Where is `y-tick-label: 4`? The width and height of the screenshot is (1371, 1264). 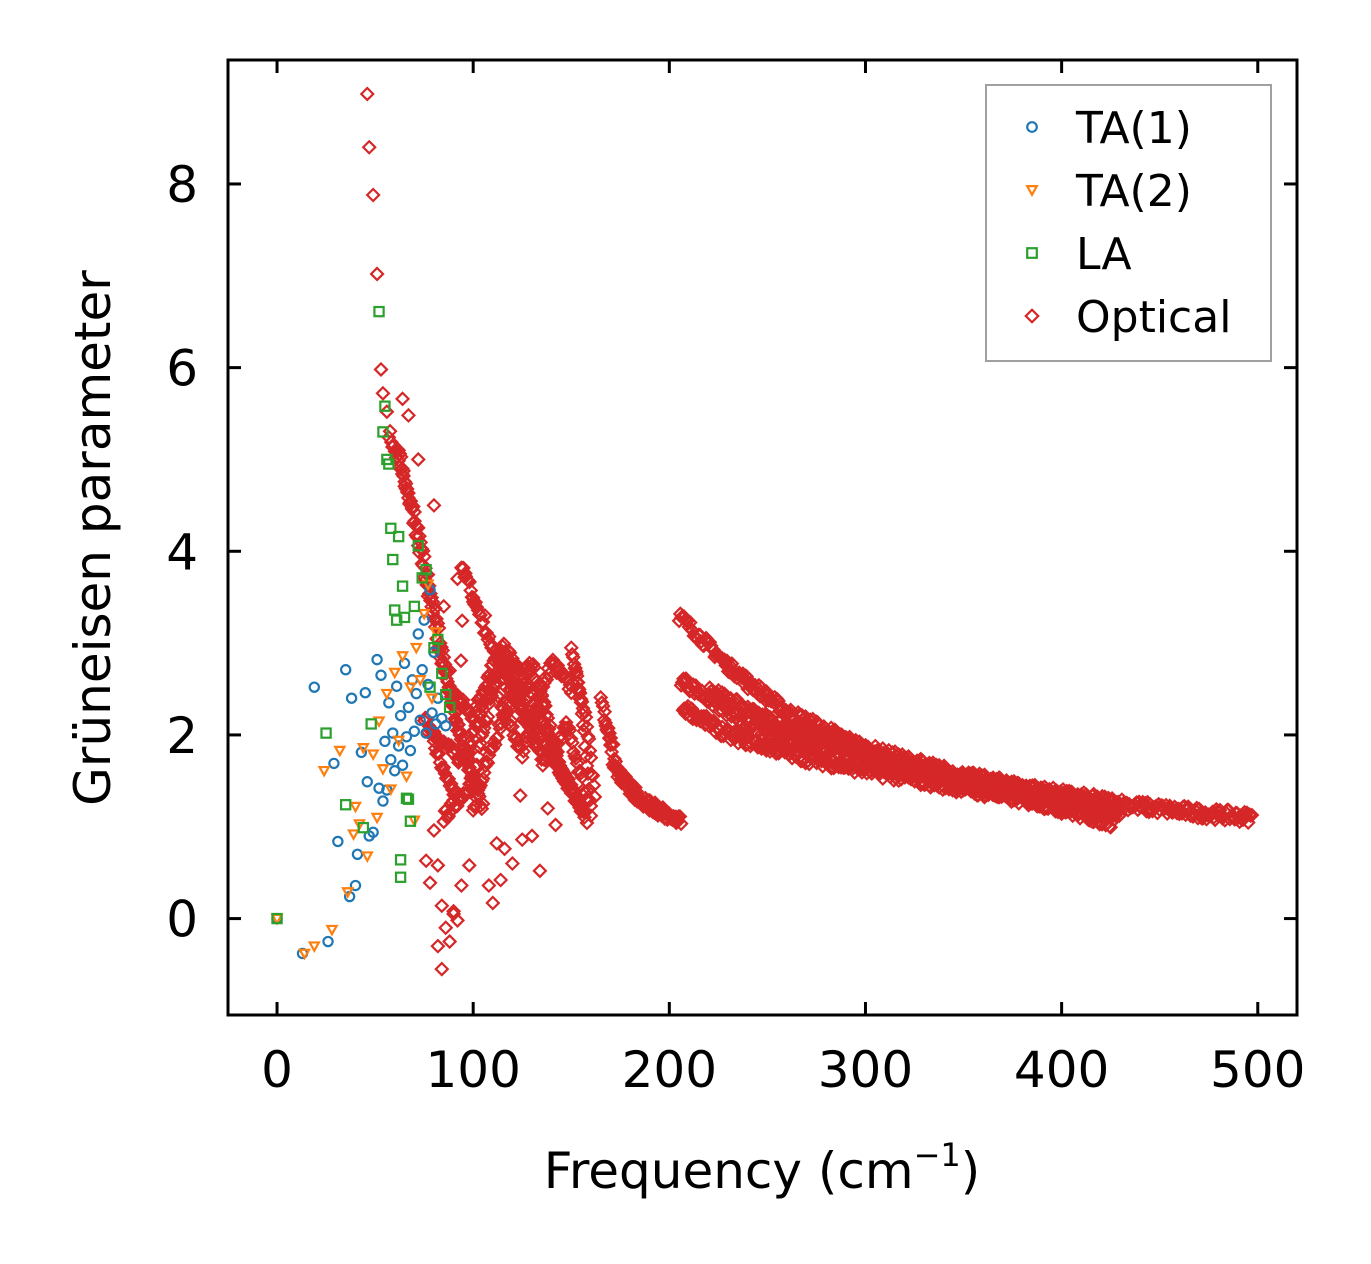
y-tick-label: 4 is located at coordinates (182, 552).